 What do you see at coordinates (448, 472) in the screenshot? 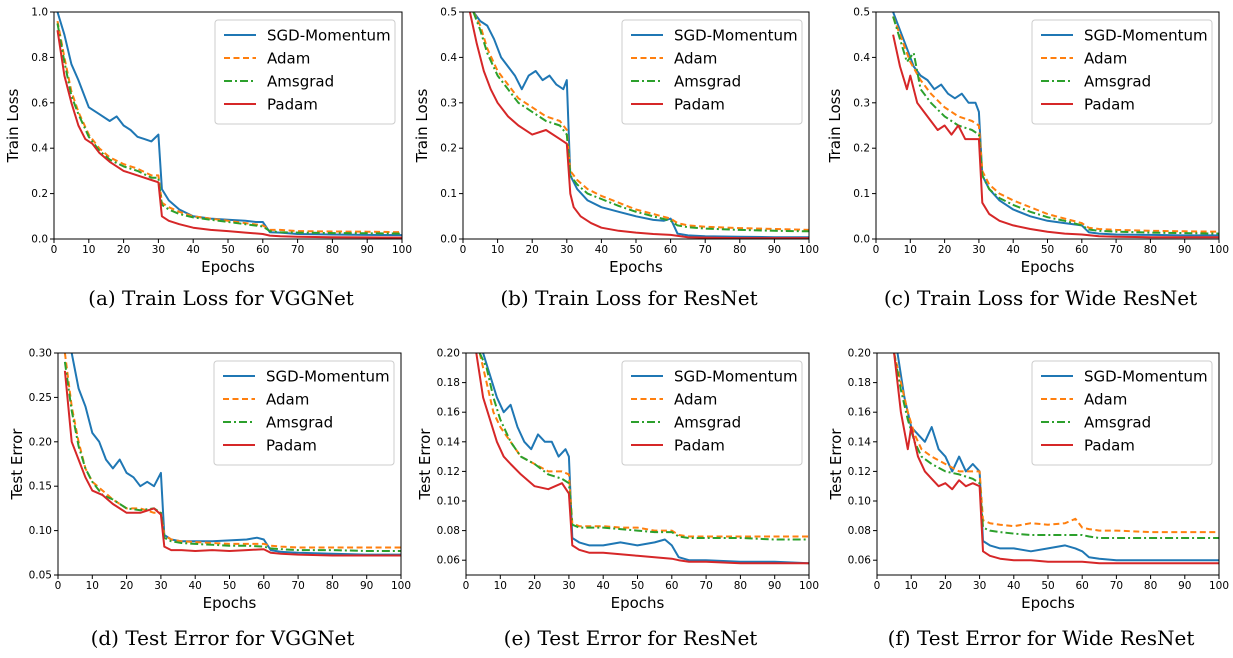
I see `y-tick-label: 0.12` at bounding box center [448, 472].